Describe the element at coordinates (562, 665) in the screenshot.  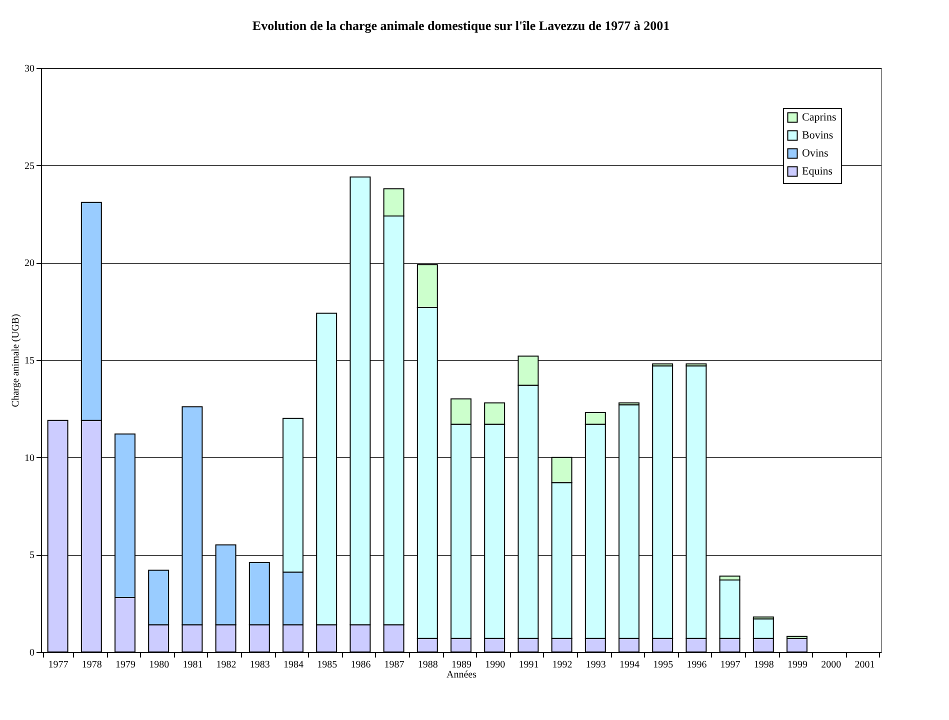
I see `x-tick-label: 1992` at that location.